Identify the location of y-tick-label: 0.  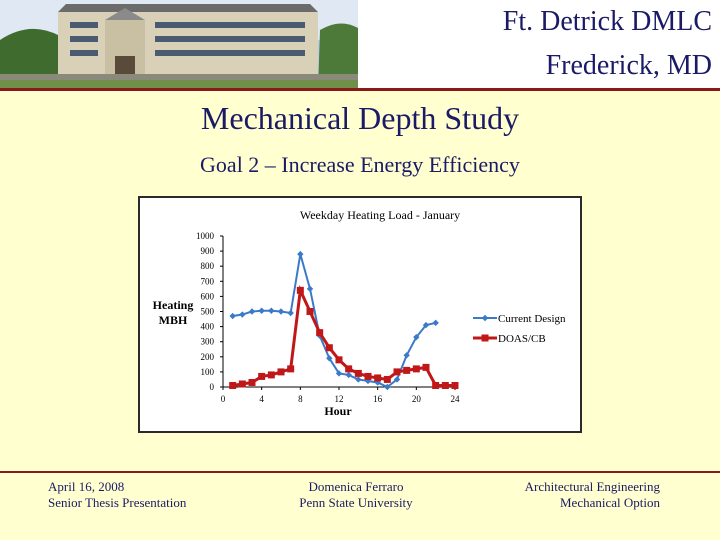
(212, 387).